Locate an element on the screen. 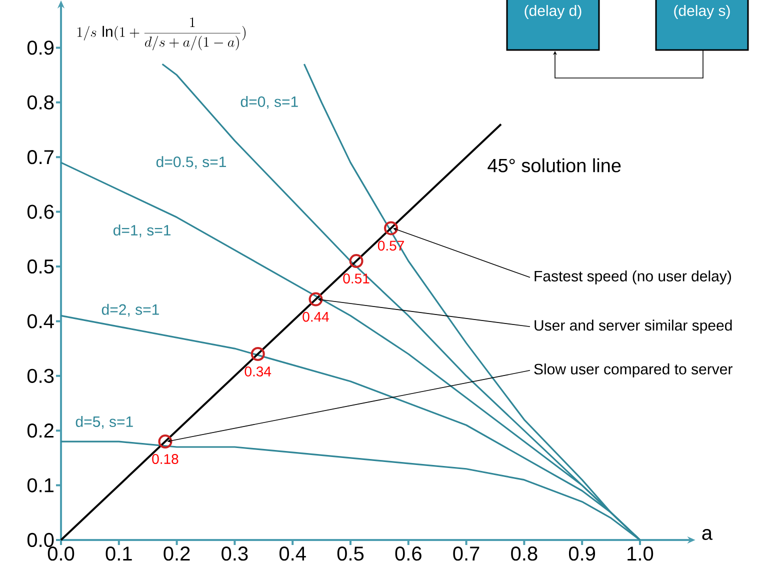  series-label: d=1, s=1 is located at coordinates (142, 231).